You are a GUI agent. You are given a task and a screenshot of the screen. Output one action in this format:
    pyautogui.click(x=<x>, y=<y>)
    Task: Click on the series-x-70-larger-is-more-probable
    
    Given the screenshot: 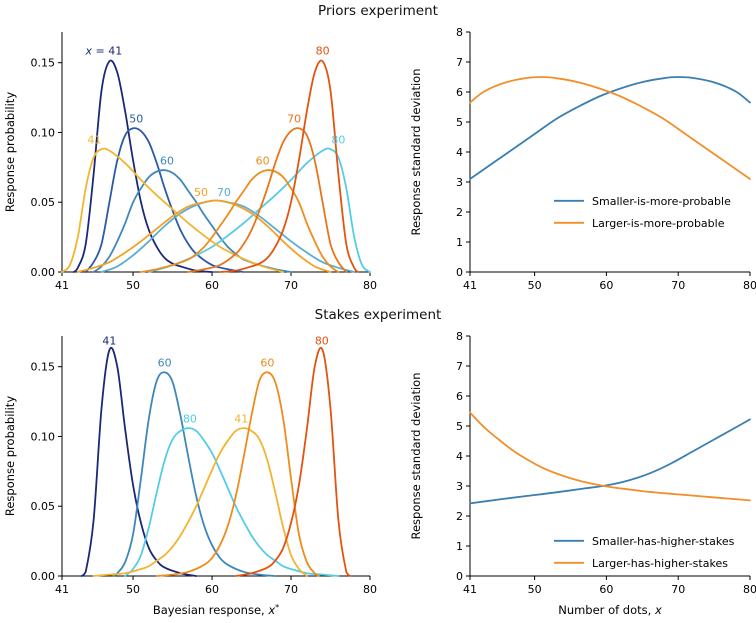 What is the action you would take?
    pyautogui.click(x=267, y=200)
    